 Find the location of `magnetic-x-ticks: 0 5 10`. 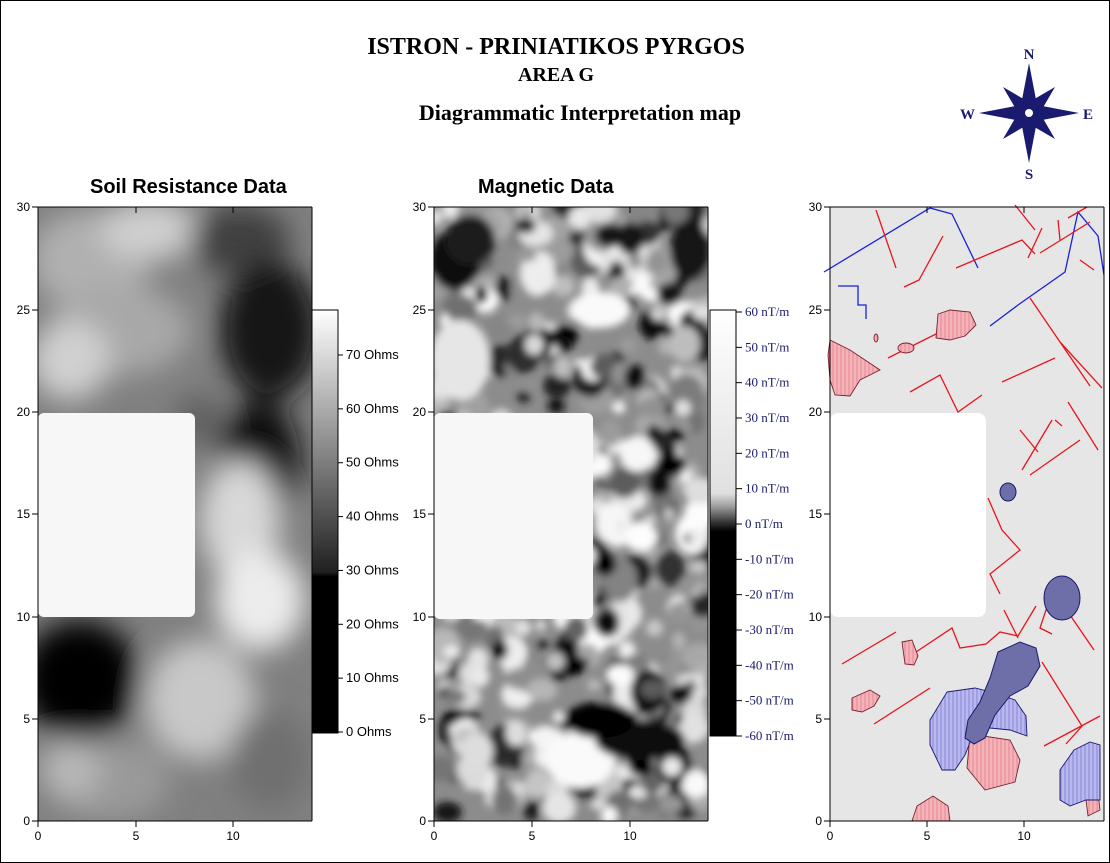

magnetic-x-ticks: 0 5 10 is located at coordinates (534, 525).